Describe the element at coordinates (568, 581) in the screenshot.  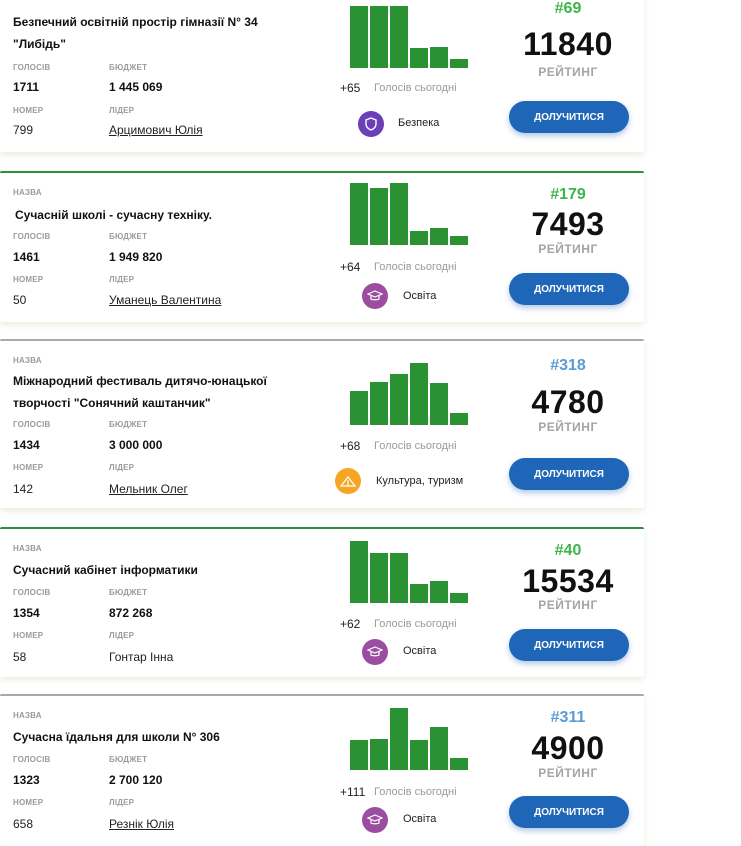
I see `rating-value: 15534` at that location.